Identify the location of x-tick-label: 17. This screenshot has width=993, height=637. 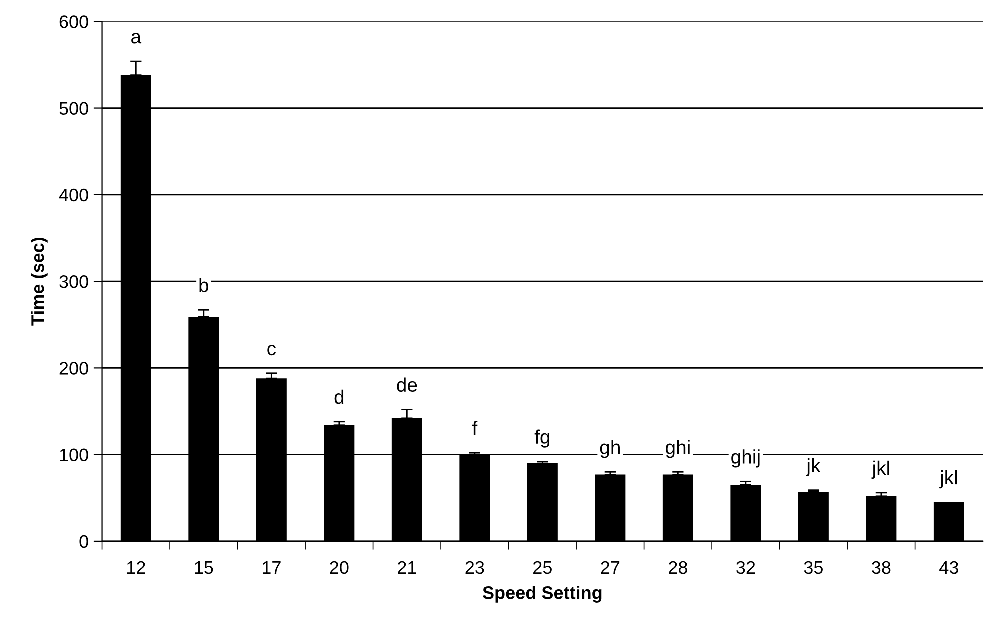
(272, 568).